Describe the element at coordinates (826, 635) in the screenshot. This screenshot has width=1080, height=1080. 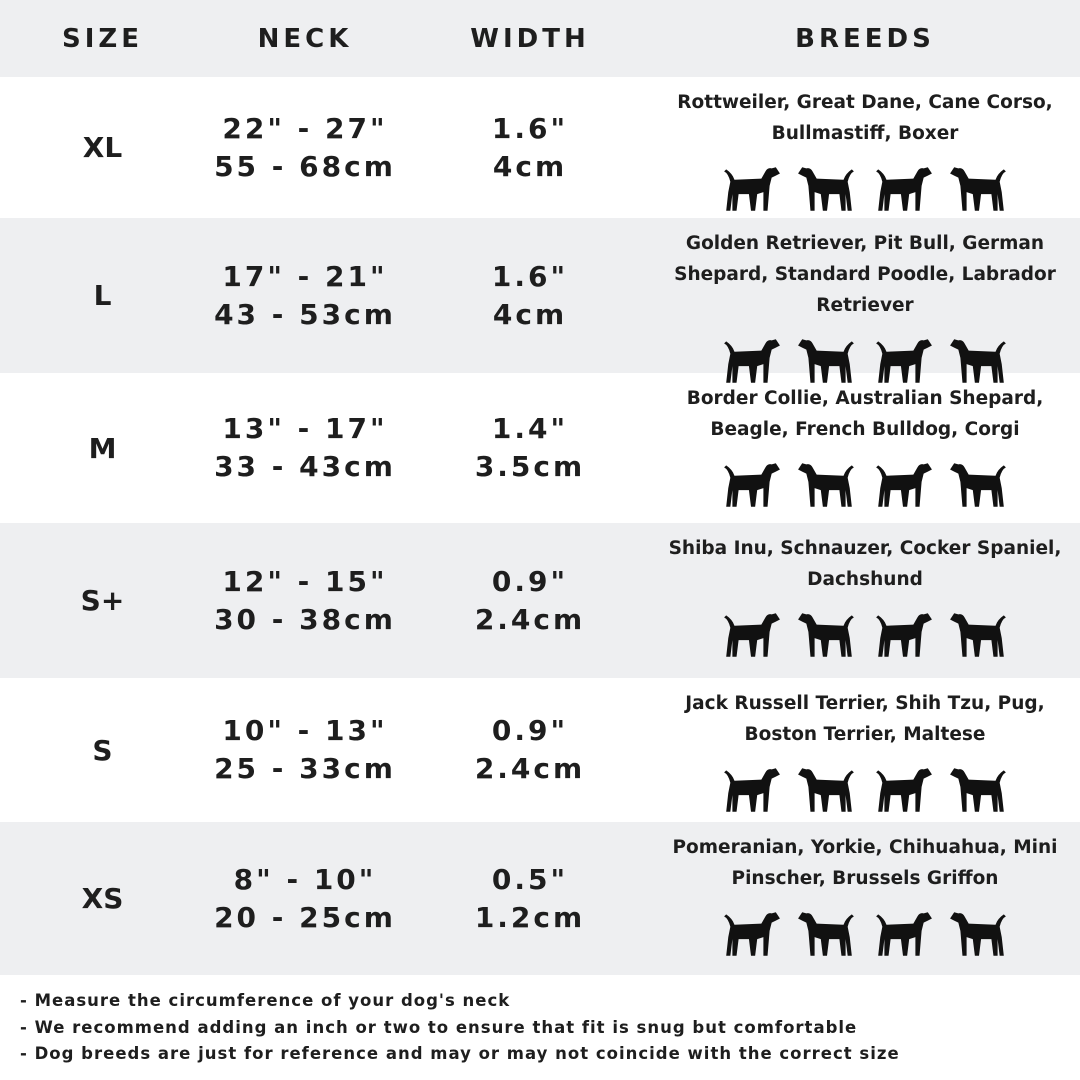
I see `schnauzer-icon` at that location.